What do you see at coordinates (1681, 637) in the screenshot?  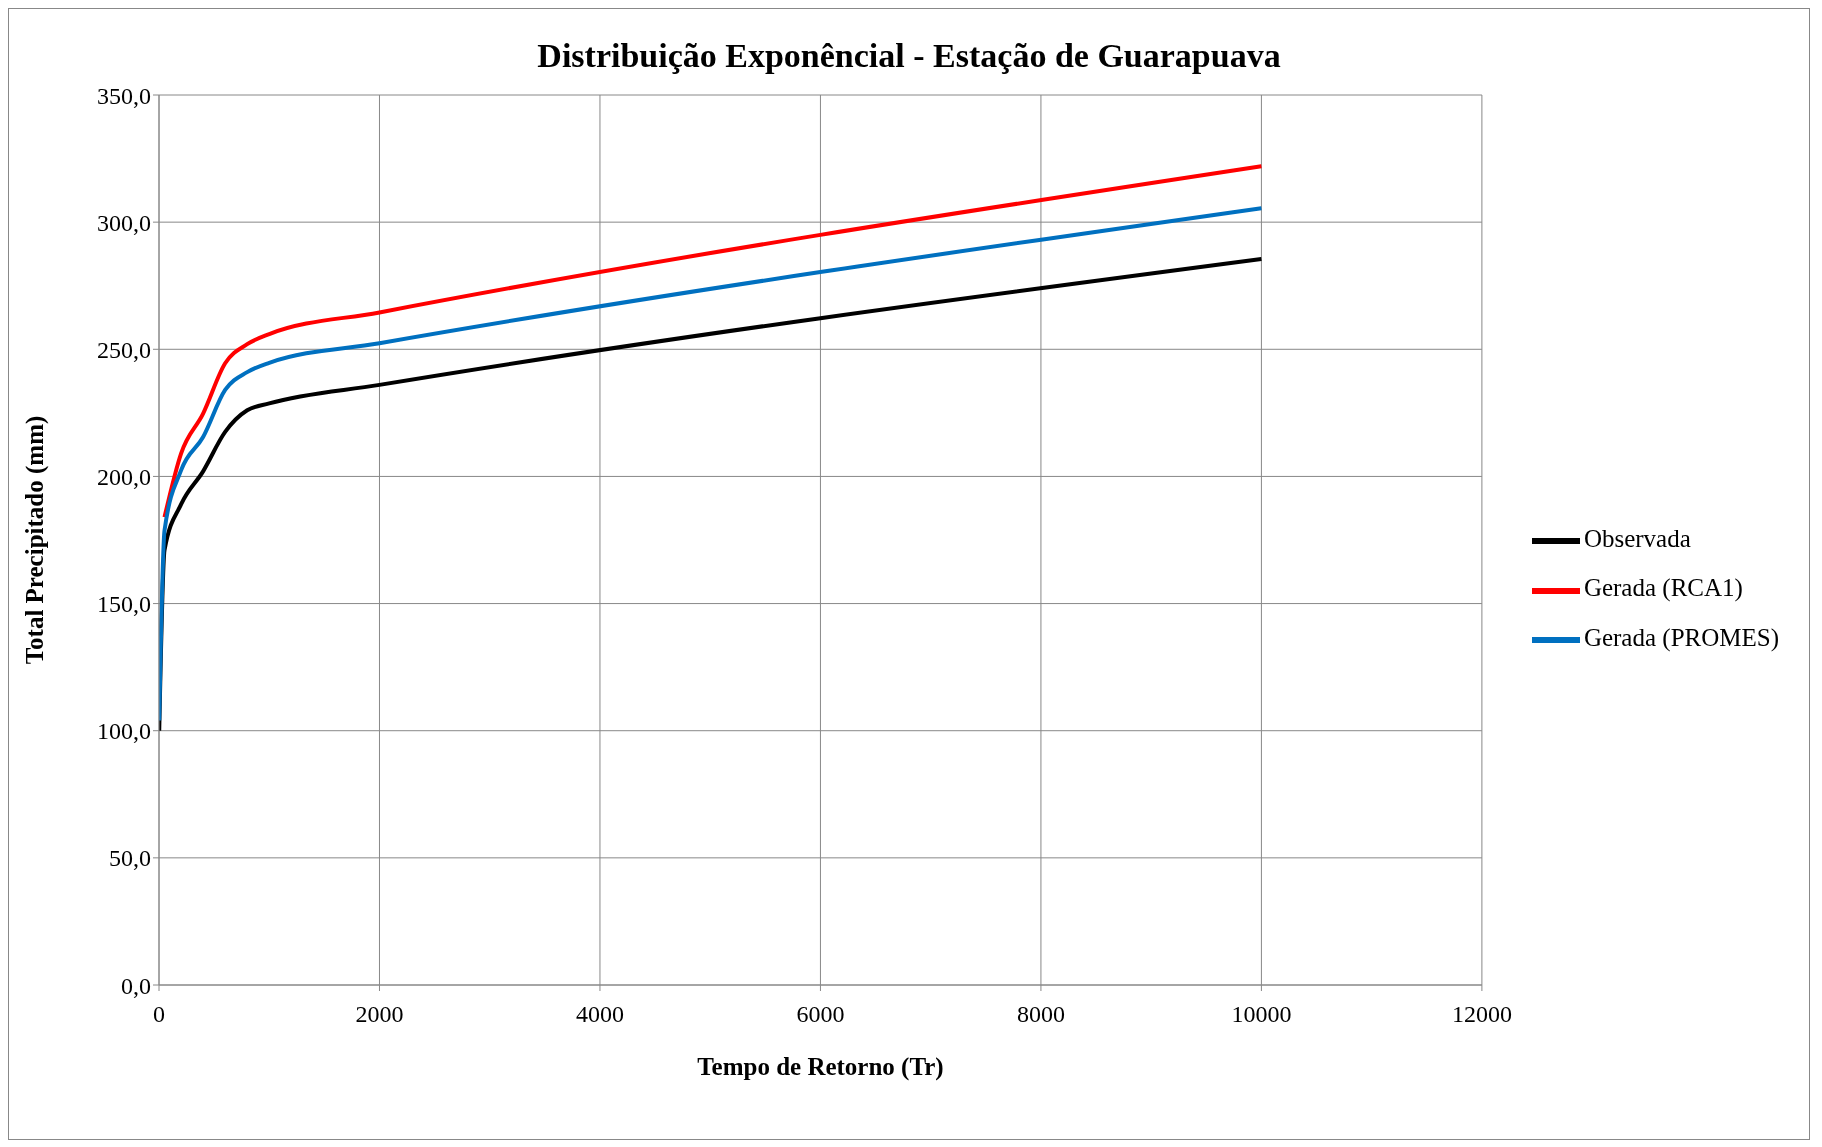 I see `legend-label: Gerada (PROMES)` at bounding box center [1681, 637].